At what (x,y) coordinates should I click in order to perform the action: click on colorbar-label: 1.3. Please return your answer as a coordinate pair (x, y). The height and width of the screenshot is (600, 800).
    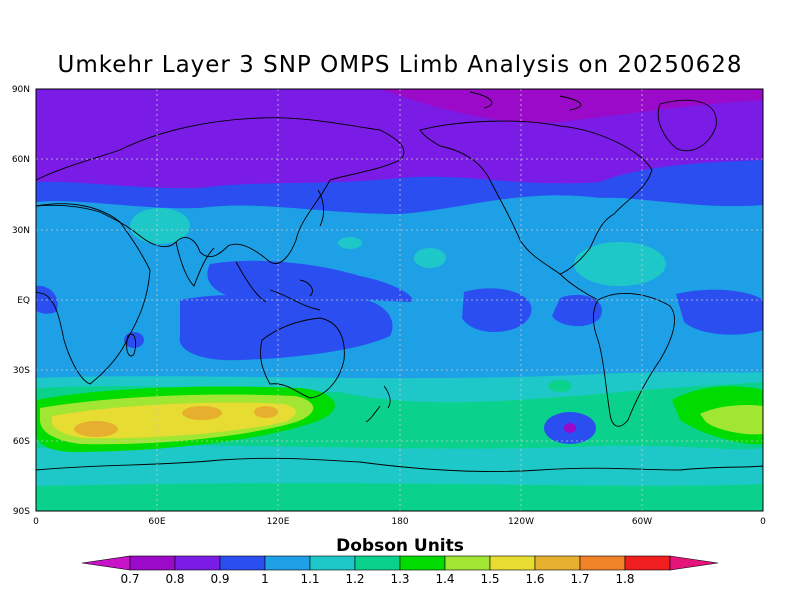
    Looking at the image, I should click on (399, 579).